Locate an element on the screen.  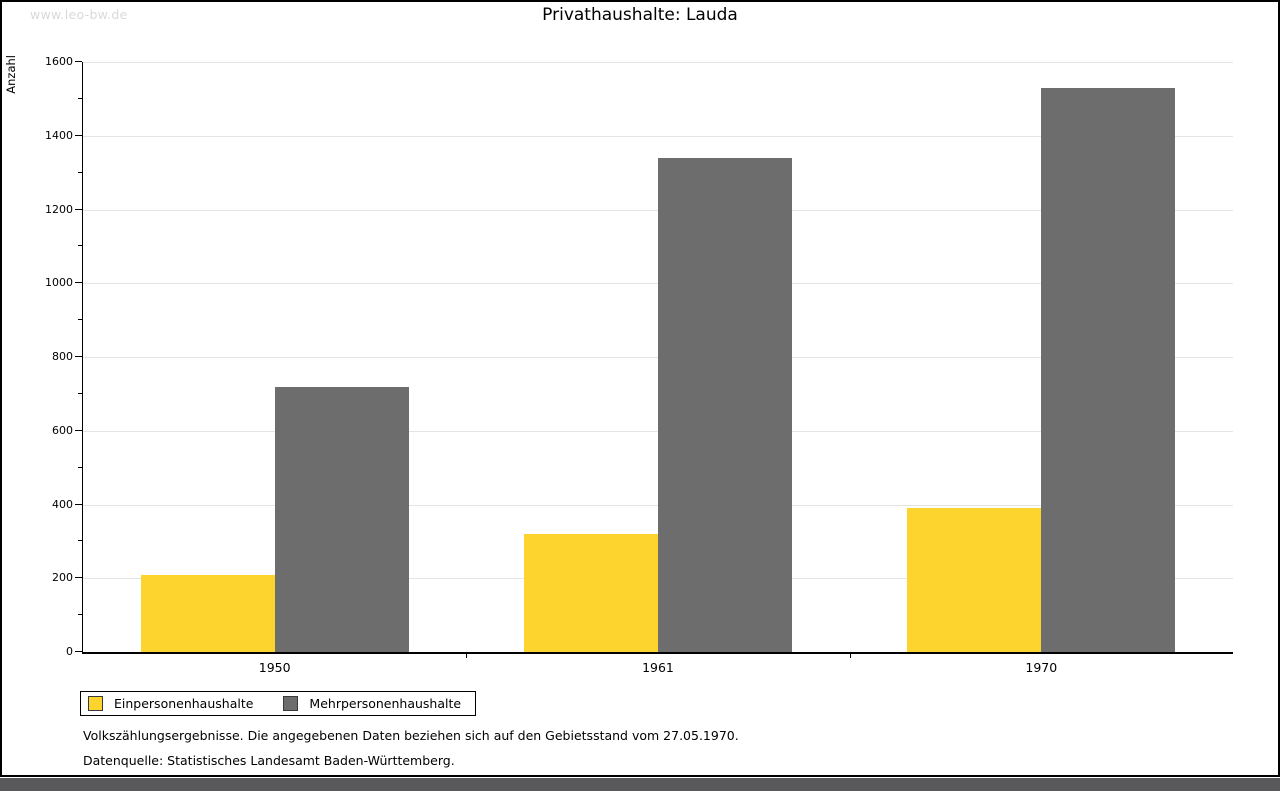
legend-label: Mehrpersonenhaushalte is located at coordinates (385, 703).